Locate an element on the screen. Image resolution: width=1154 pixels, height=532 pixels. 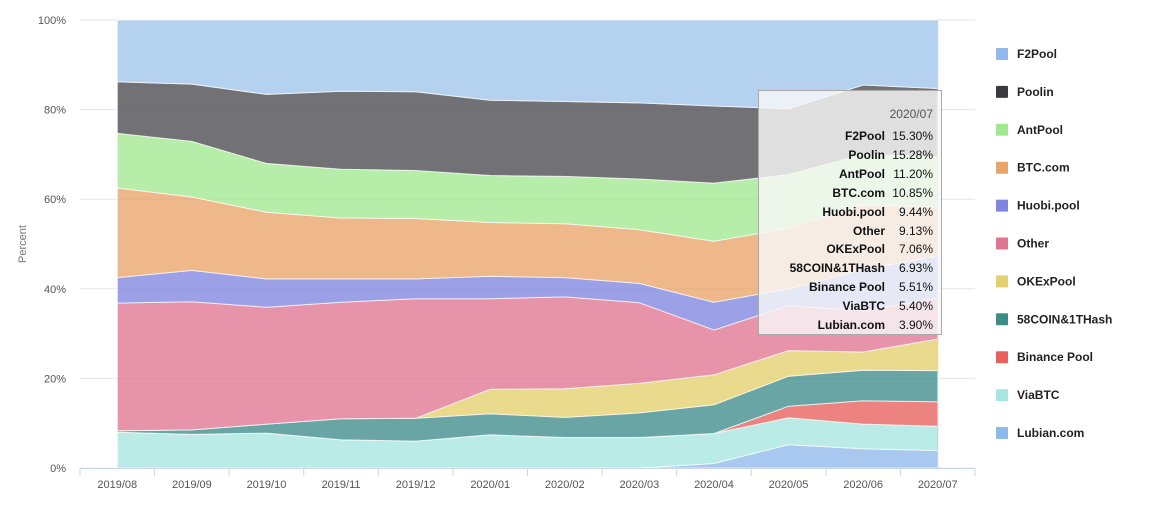
legend-item-f2pool: F2Pool is located at coordinates (1026, 54).